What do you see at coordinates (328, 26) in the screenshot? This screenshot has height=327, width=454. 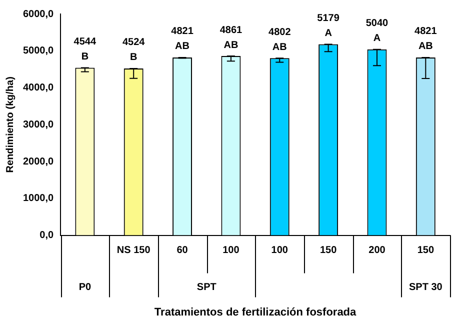 I see `data-label: 5179 A` at bounding box center [328, 26].